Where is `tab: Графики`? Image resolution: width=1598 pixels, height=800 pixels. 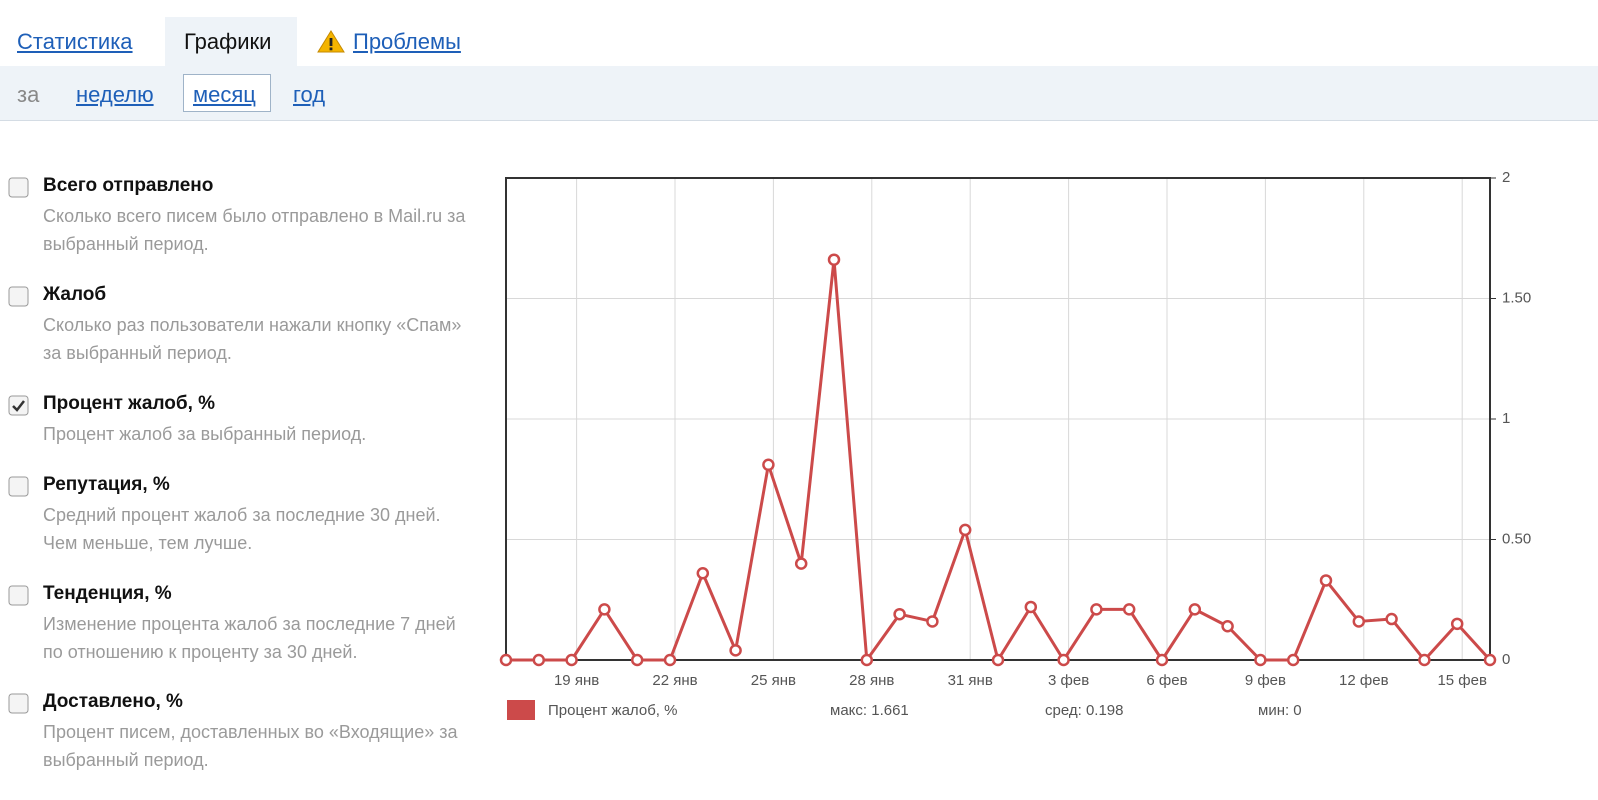 tab: Графики is located at coordinates (228, 41).